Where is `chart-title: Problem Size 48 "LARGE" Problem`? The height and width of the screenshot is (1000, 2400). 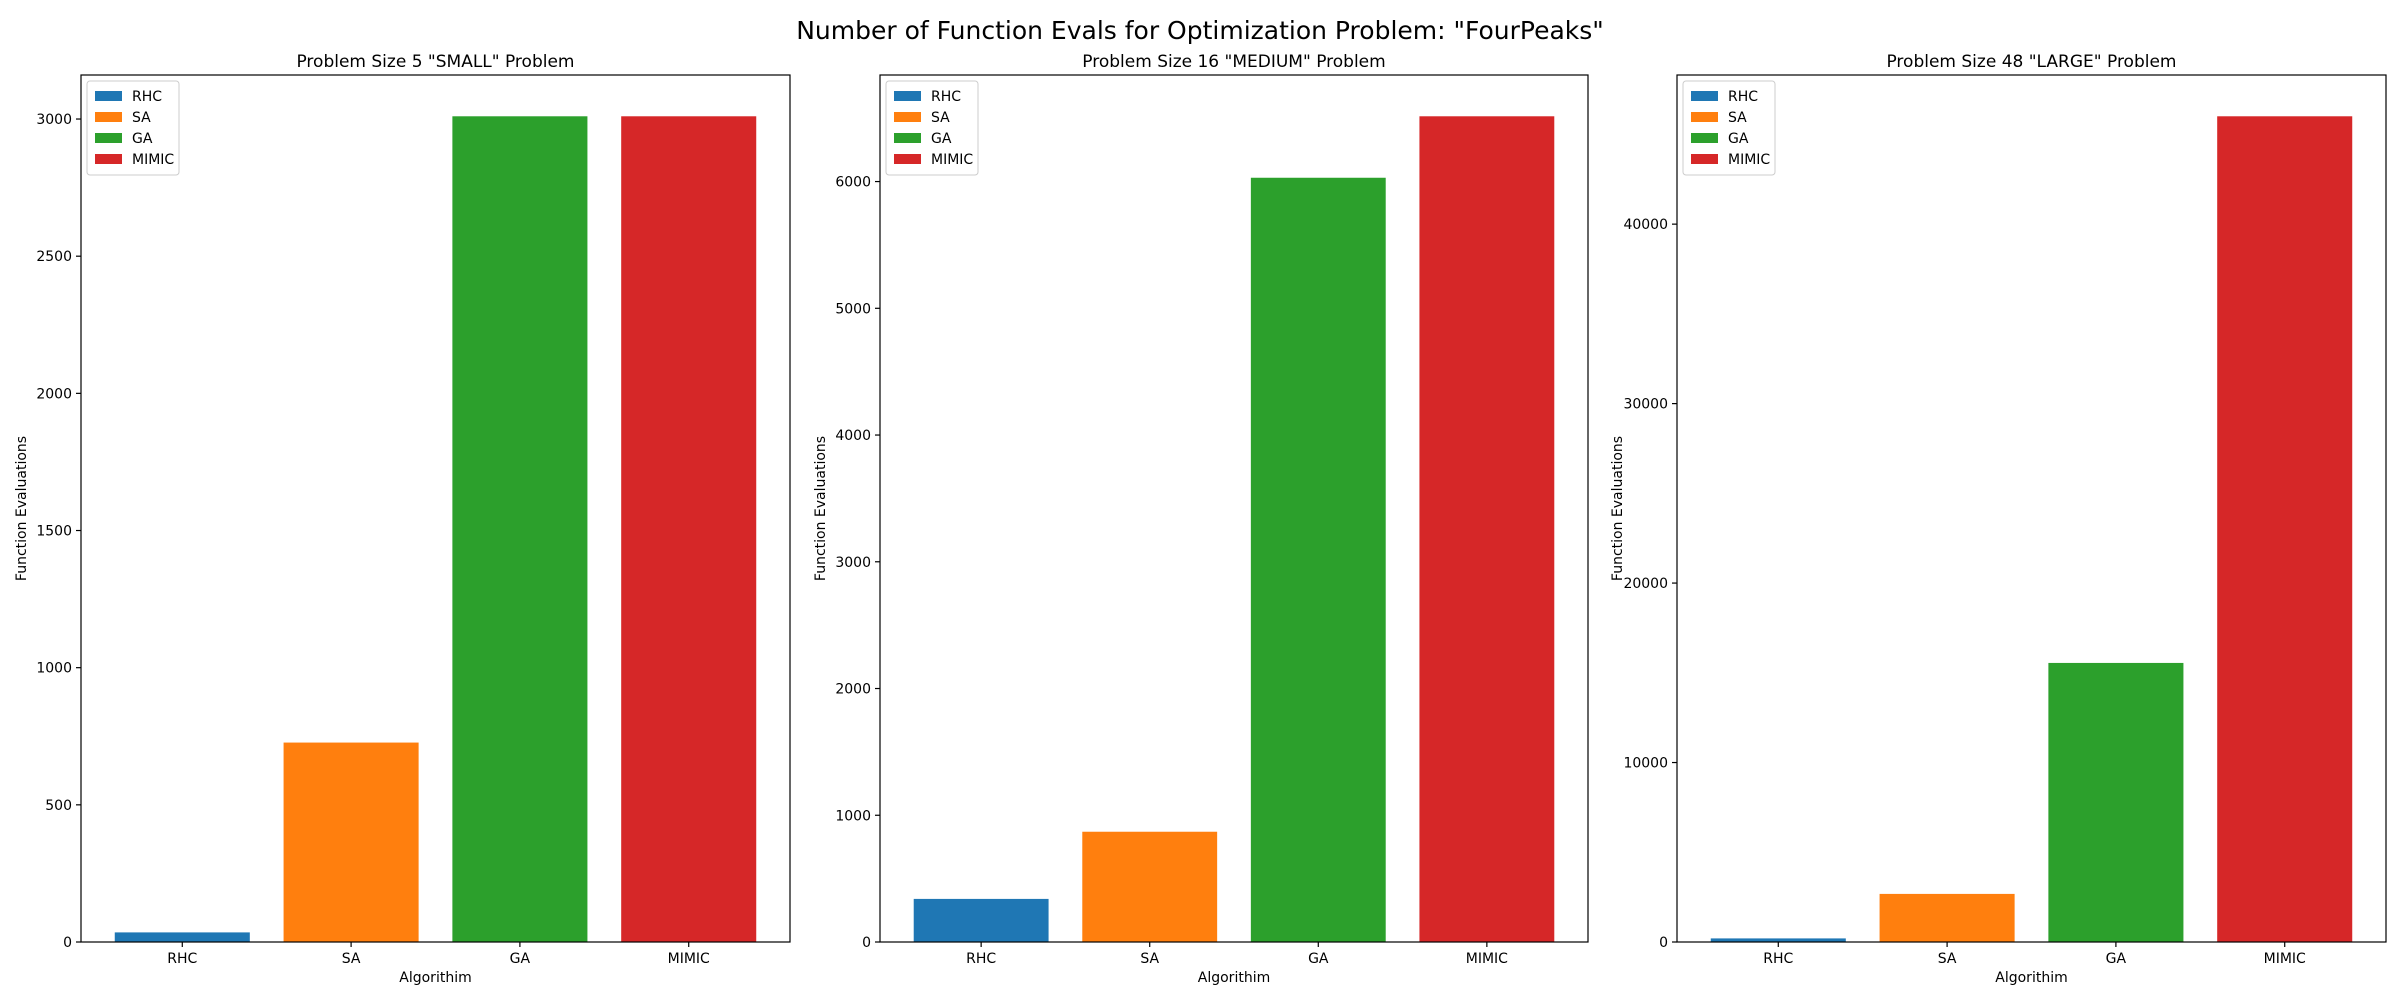
chart-title: Problem Size 48 "LARGE" Problem is located at coordinates (2031, 62).